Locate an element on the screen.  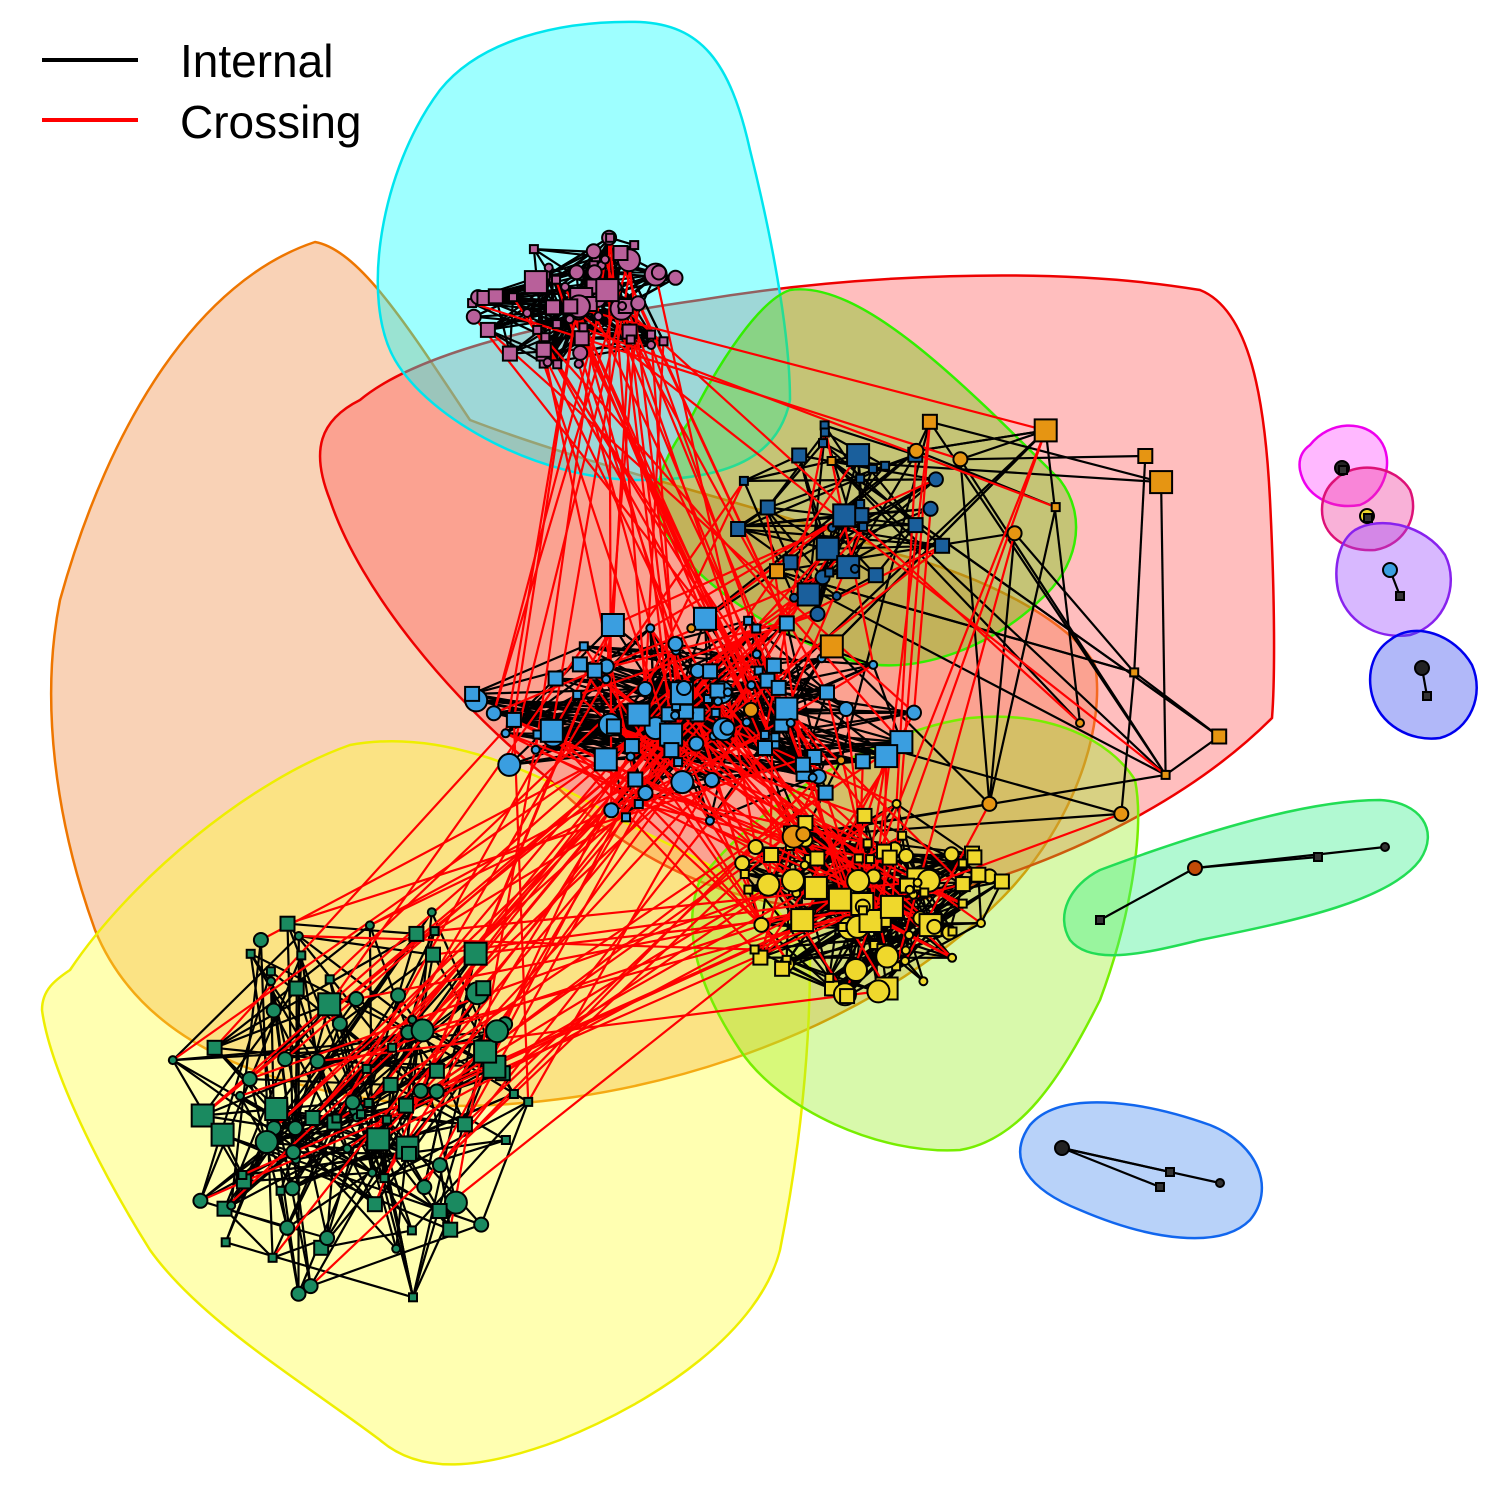
hull-blue is located at coordinates (1141, 1170).